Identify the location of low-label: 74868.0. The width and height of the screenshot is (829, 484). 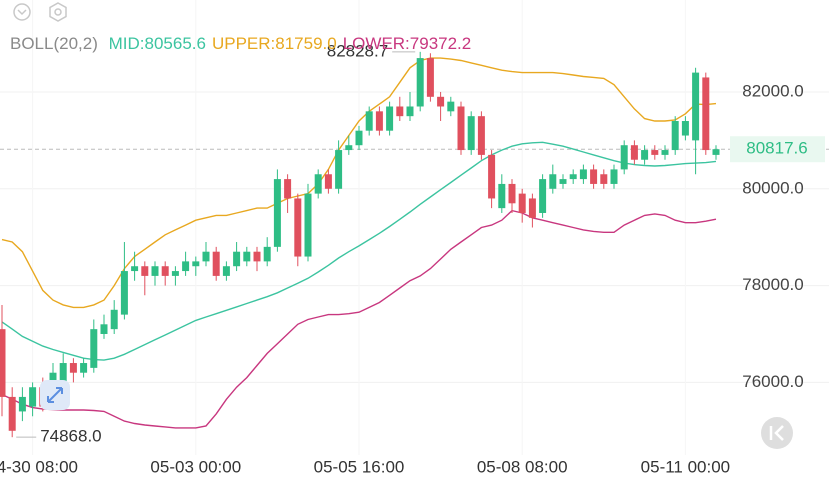
(70, 436).